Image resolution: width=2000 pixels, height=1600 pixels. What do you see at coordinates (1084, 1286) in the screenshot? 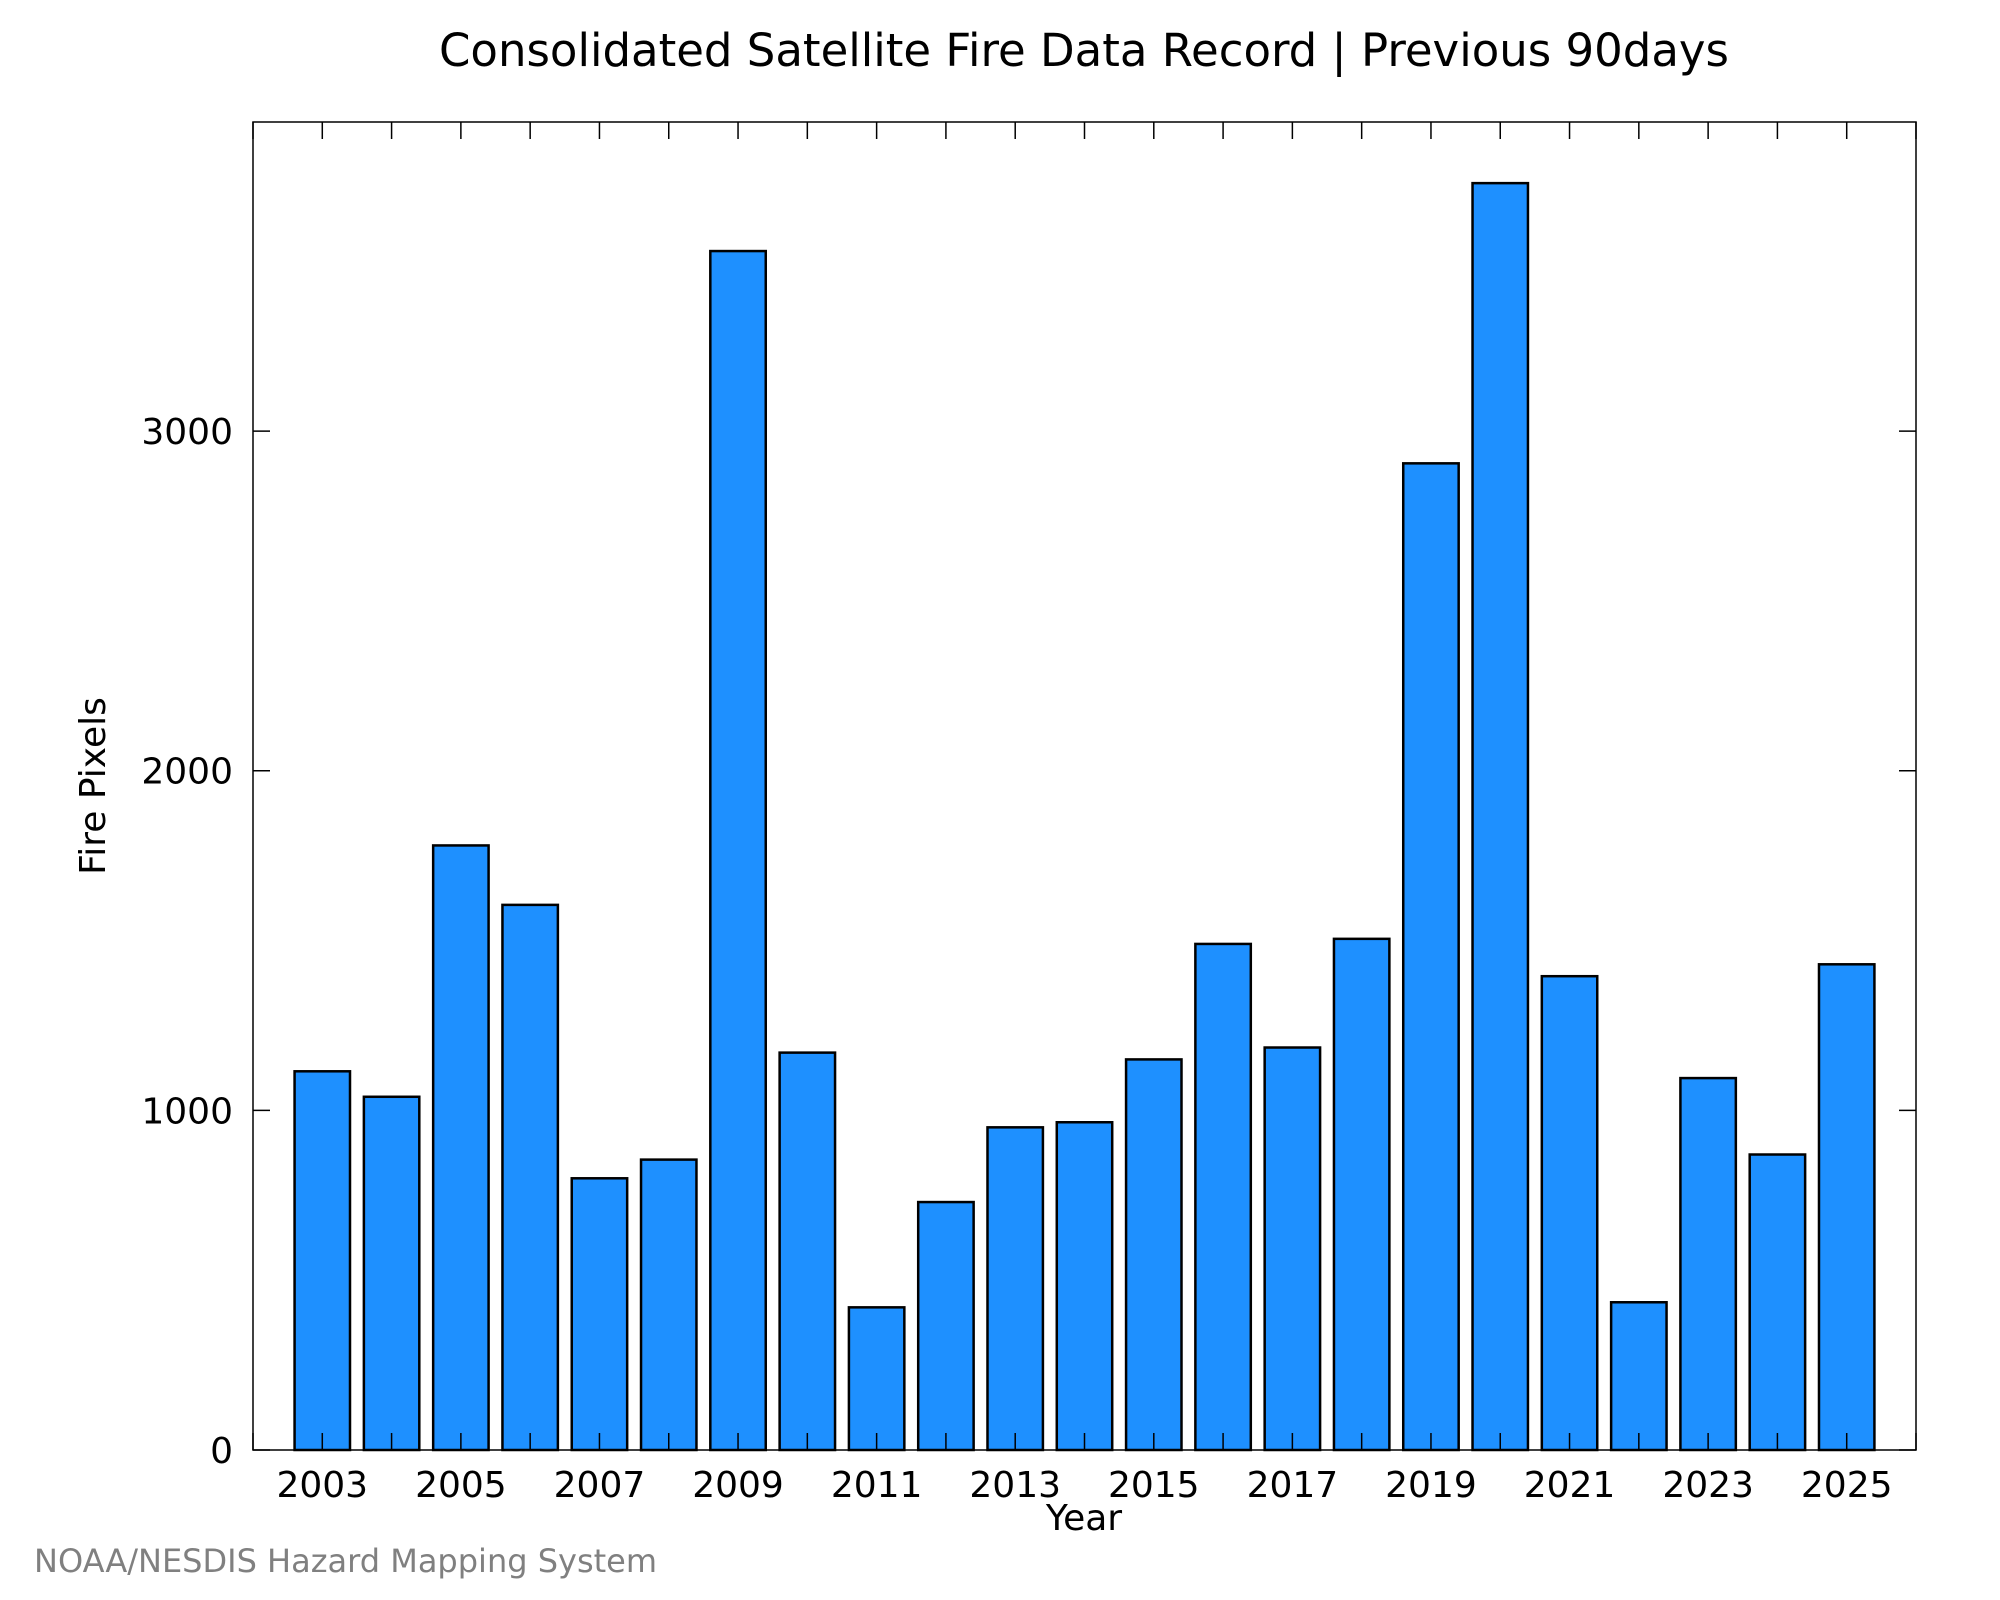
I see `bar-2014` at bounding box center [1084, 1286].